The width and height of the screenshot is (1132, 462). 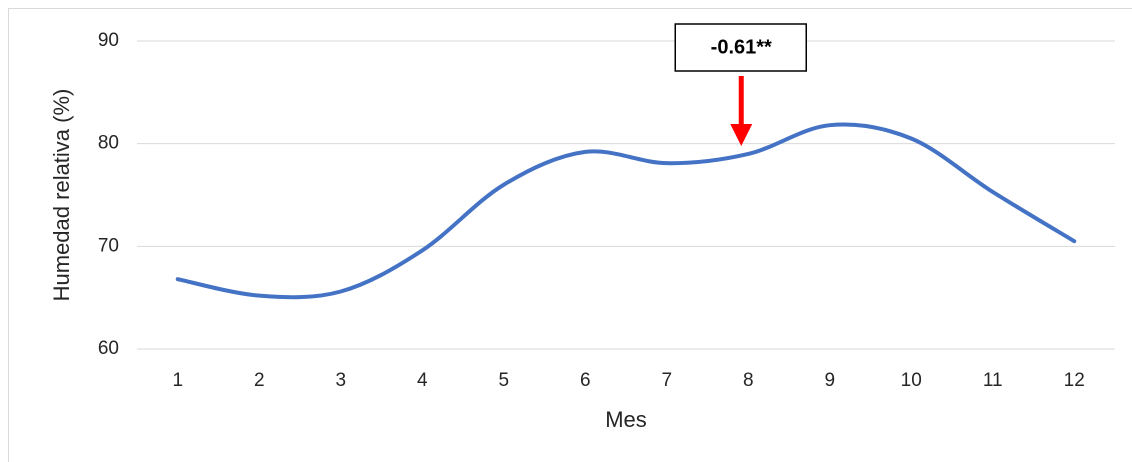 I want to click on y-tick-label: 70, so click(x=108, y=245).